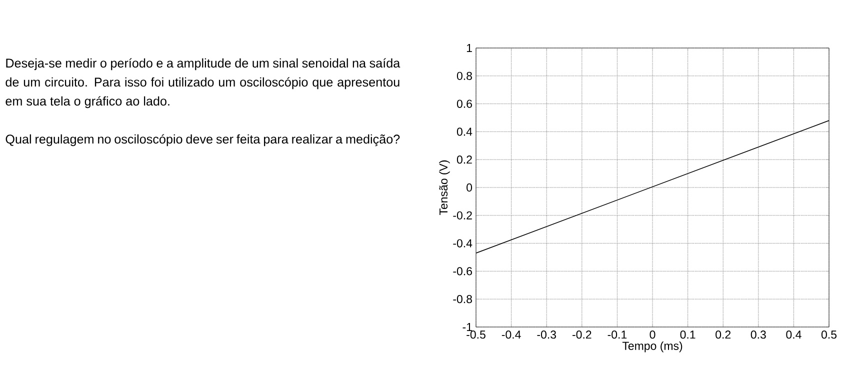 The image size is (845, 376). What do you see at coordinates (462, 299) in the screenshot?
I see `y-tick-label: -0.8` at bounding box center [462, 299].